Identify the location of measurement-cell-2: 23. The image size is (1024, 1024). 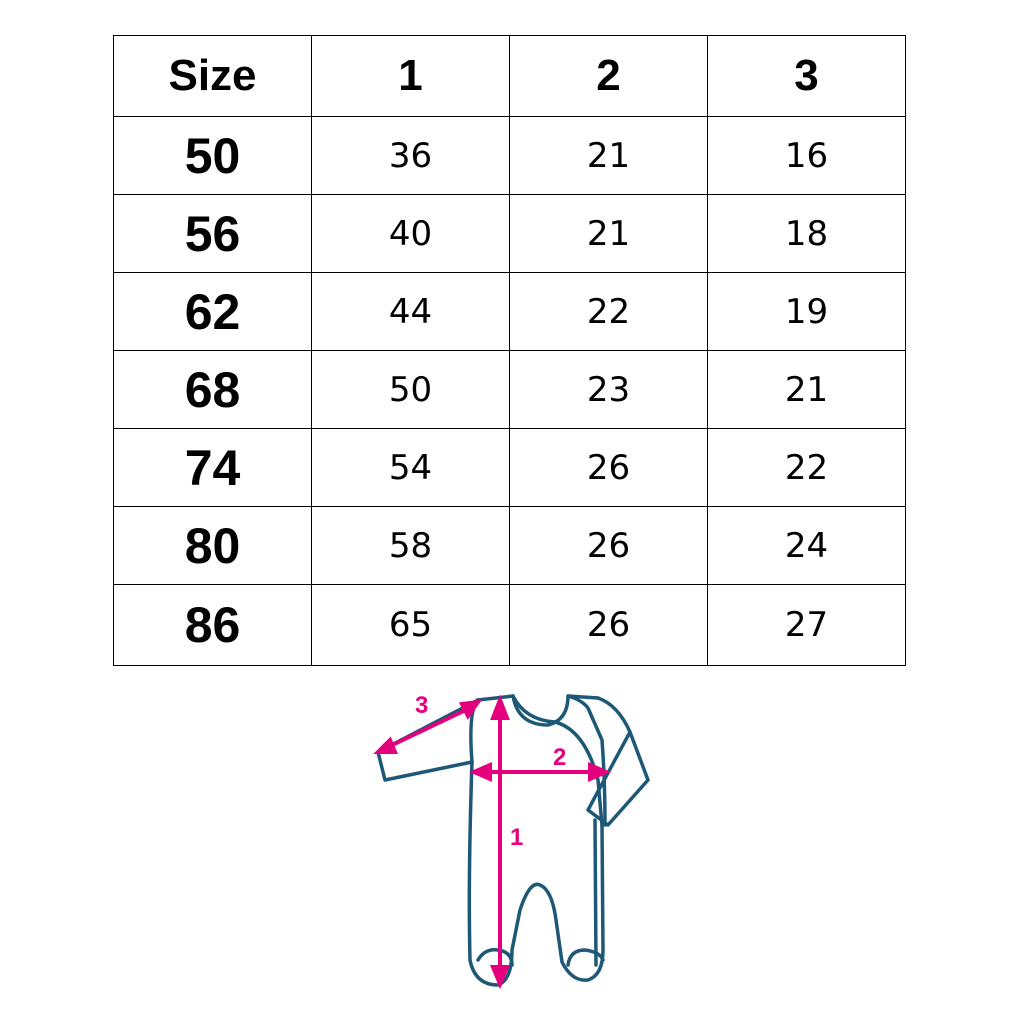
(608, 389).